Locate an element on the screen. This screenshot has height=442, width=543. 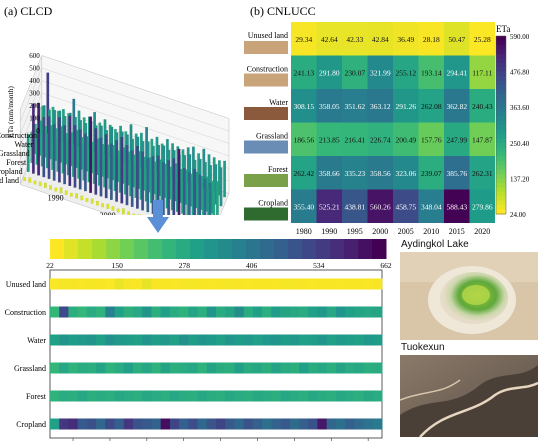
heatmap-cell-value: 348.04 is located at coordinates (431, 206).